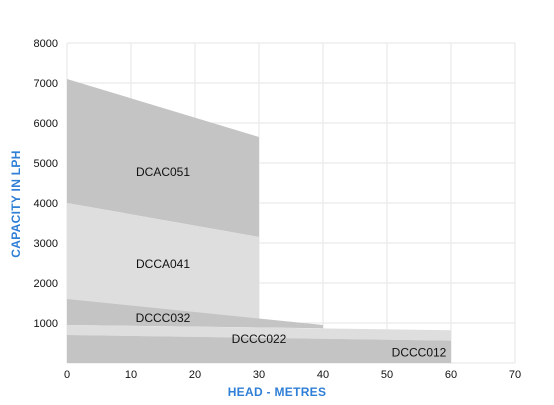 The width and height of the screenshot is (554, 405). I want to click on area-label-dccc032: DCCC032, so click(163, 318).